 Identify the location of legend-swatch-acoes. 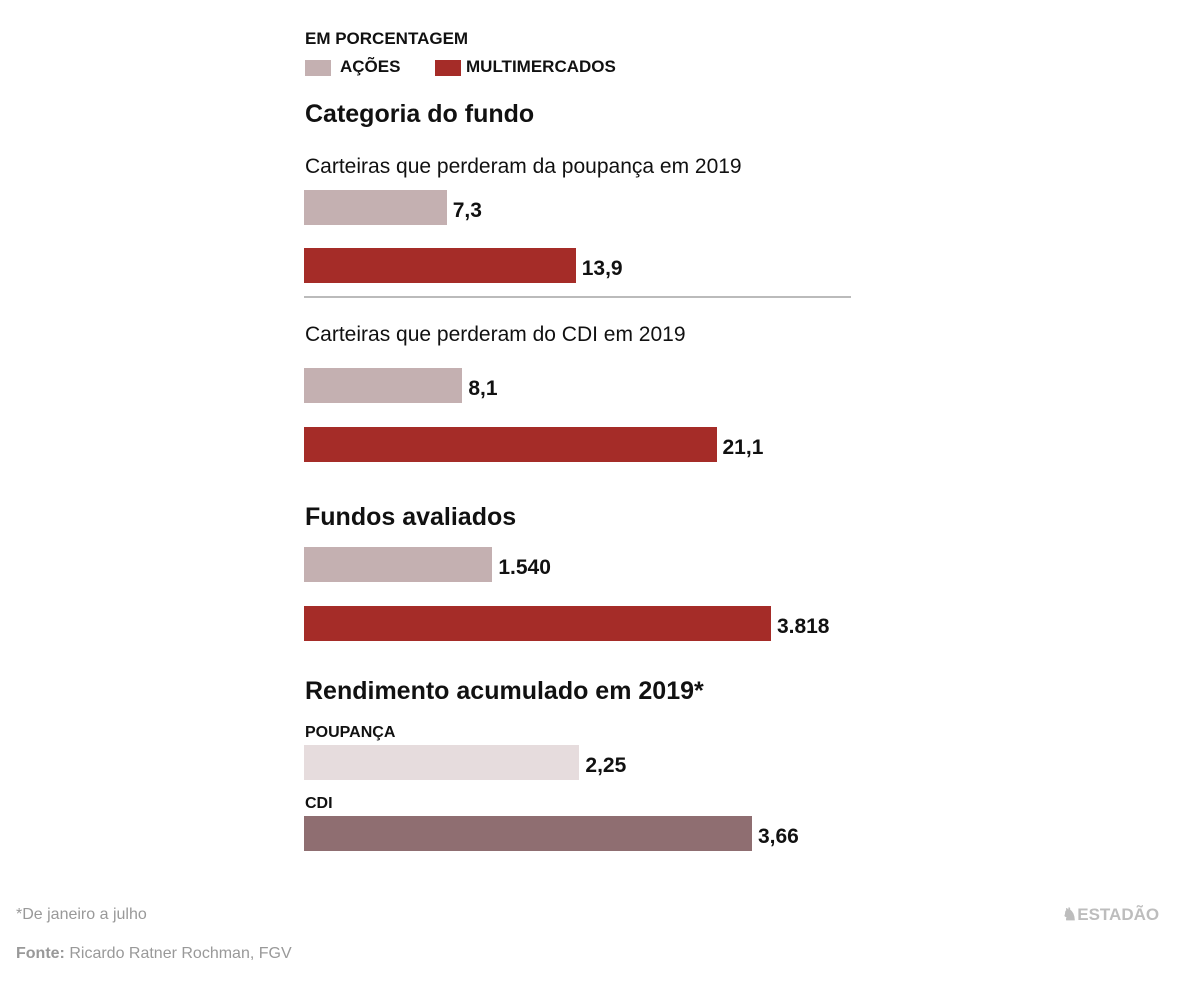
(318, 68).